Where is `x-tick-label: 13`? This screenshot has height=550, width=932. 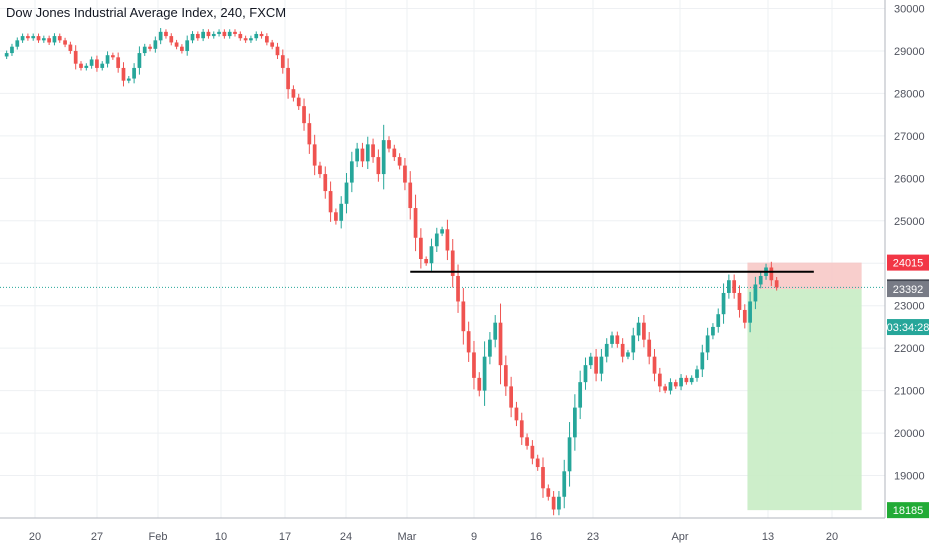
x-tick-label: 13 is located at coordinates (768, 537).